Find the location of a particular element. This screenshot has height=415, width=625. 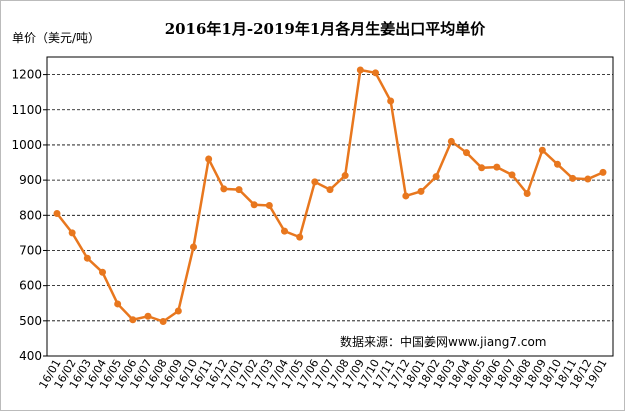

y-axis-label: 单价（美元/吨） is located at coordinates (56, 38).